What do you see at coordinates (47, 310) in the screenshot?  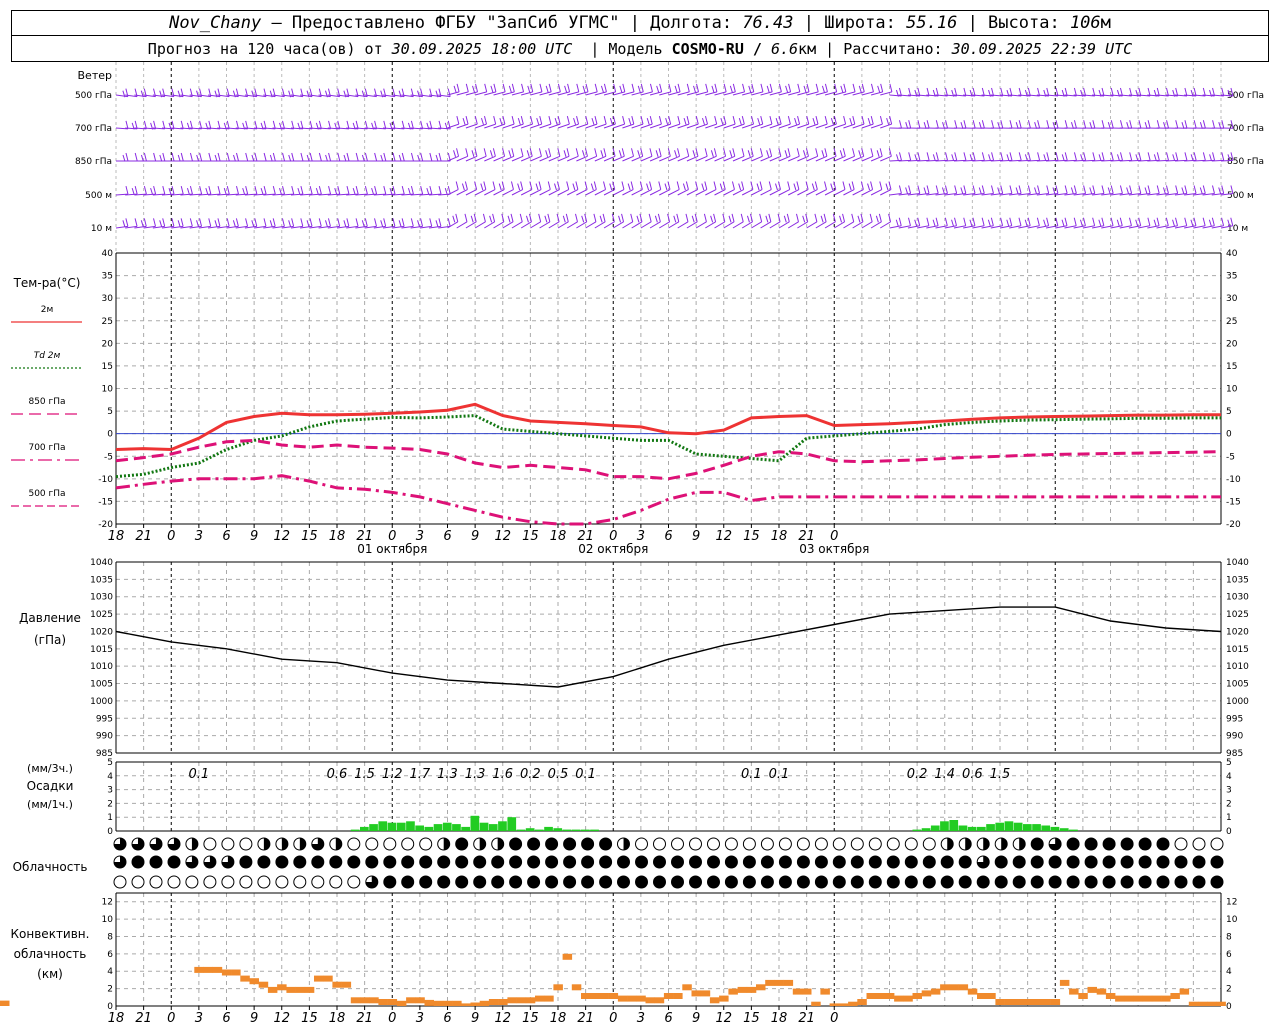 I see `temp-legend-label: 2м` at bounding box center [47, 310].